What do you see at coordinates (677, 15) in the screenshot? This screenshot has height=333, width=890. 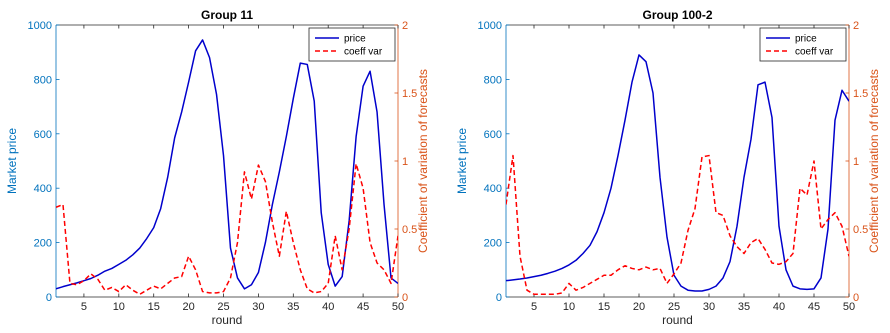 I see `chart-title: Group 100-2` at bounding box center [677, 15].